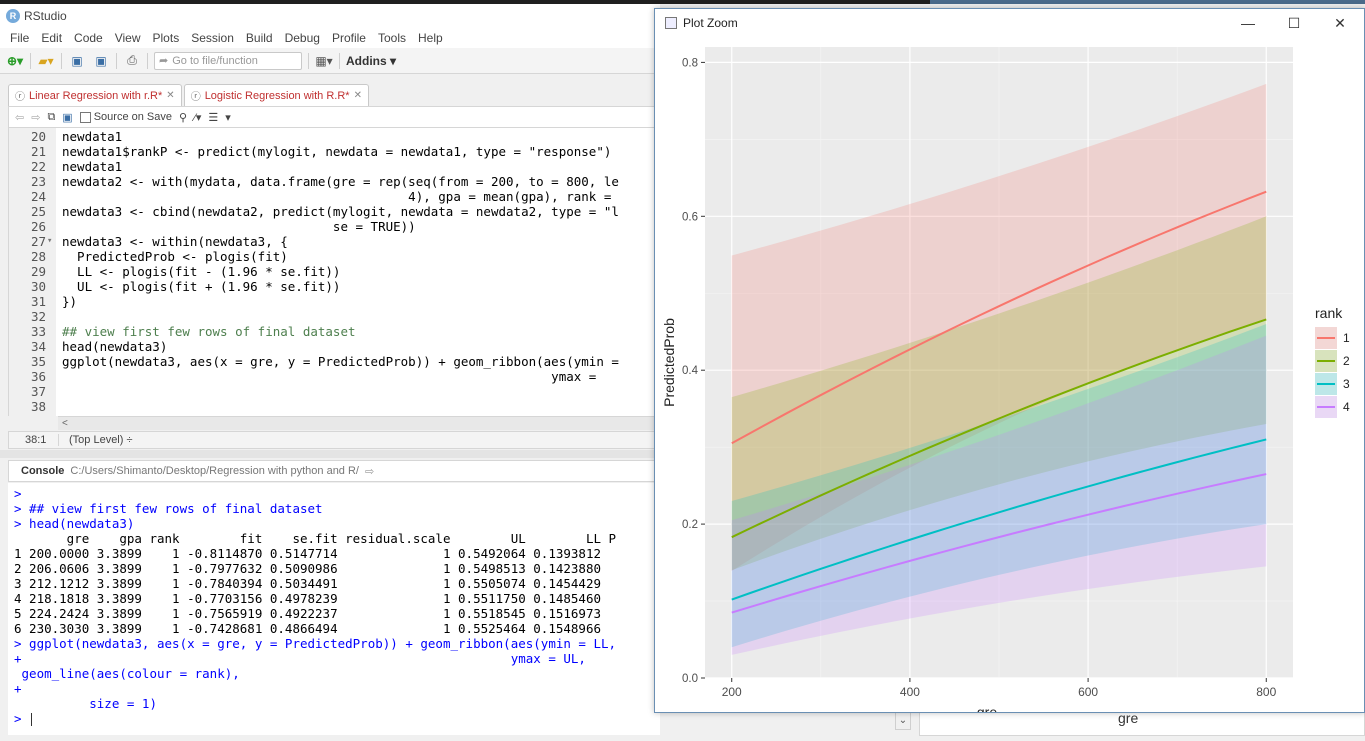 This screenshot has width=1365, height=741. Describe the element at coordinates (101, 60) in the screenshot. I see `save-all-icon: ▣` at that location.